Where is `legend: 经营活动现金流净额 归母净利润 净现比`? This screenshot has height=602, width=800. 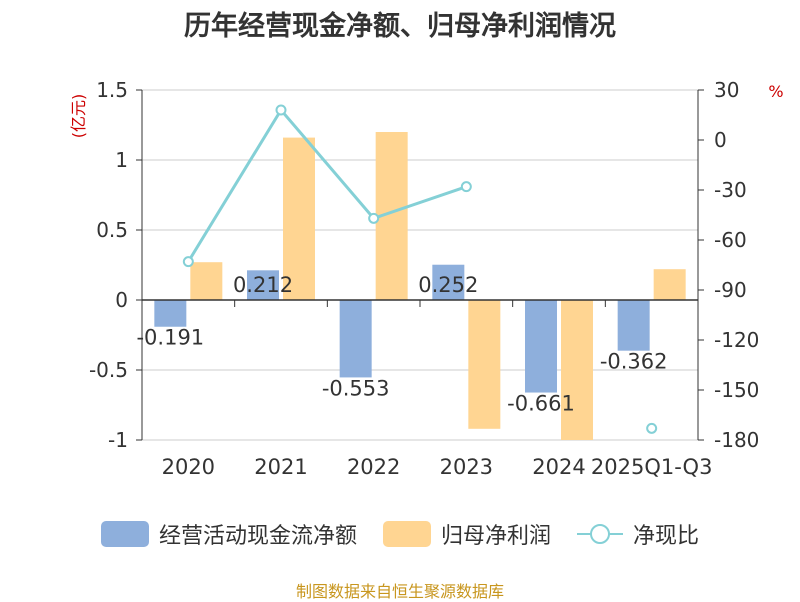
legend: 经营活动现金流净额 归母净利润 净现比 is located at coordinates (400, 534).